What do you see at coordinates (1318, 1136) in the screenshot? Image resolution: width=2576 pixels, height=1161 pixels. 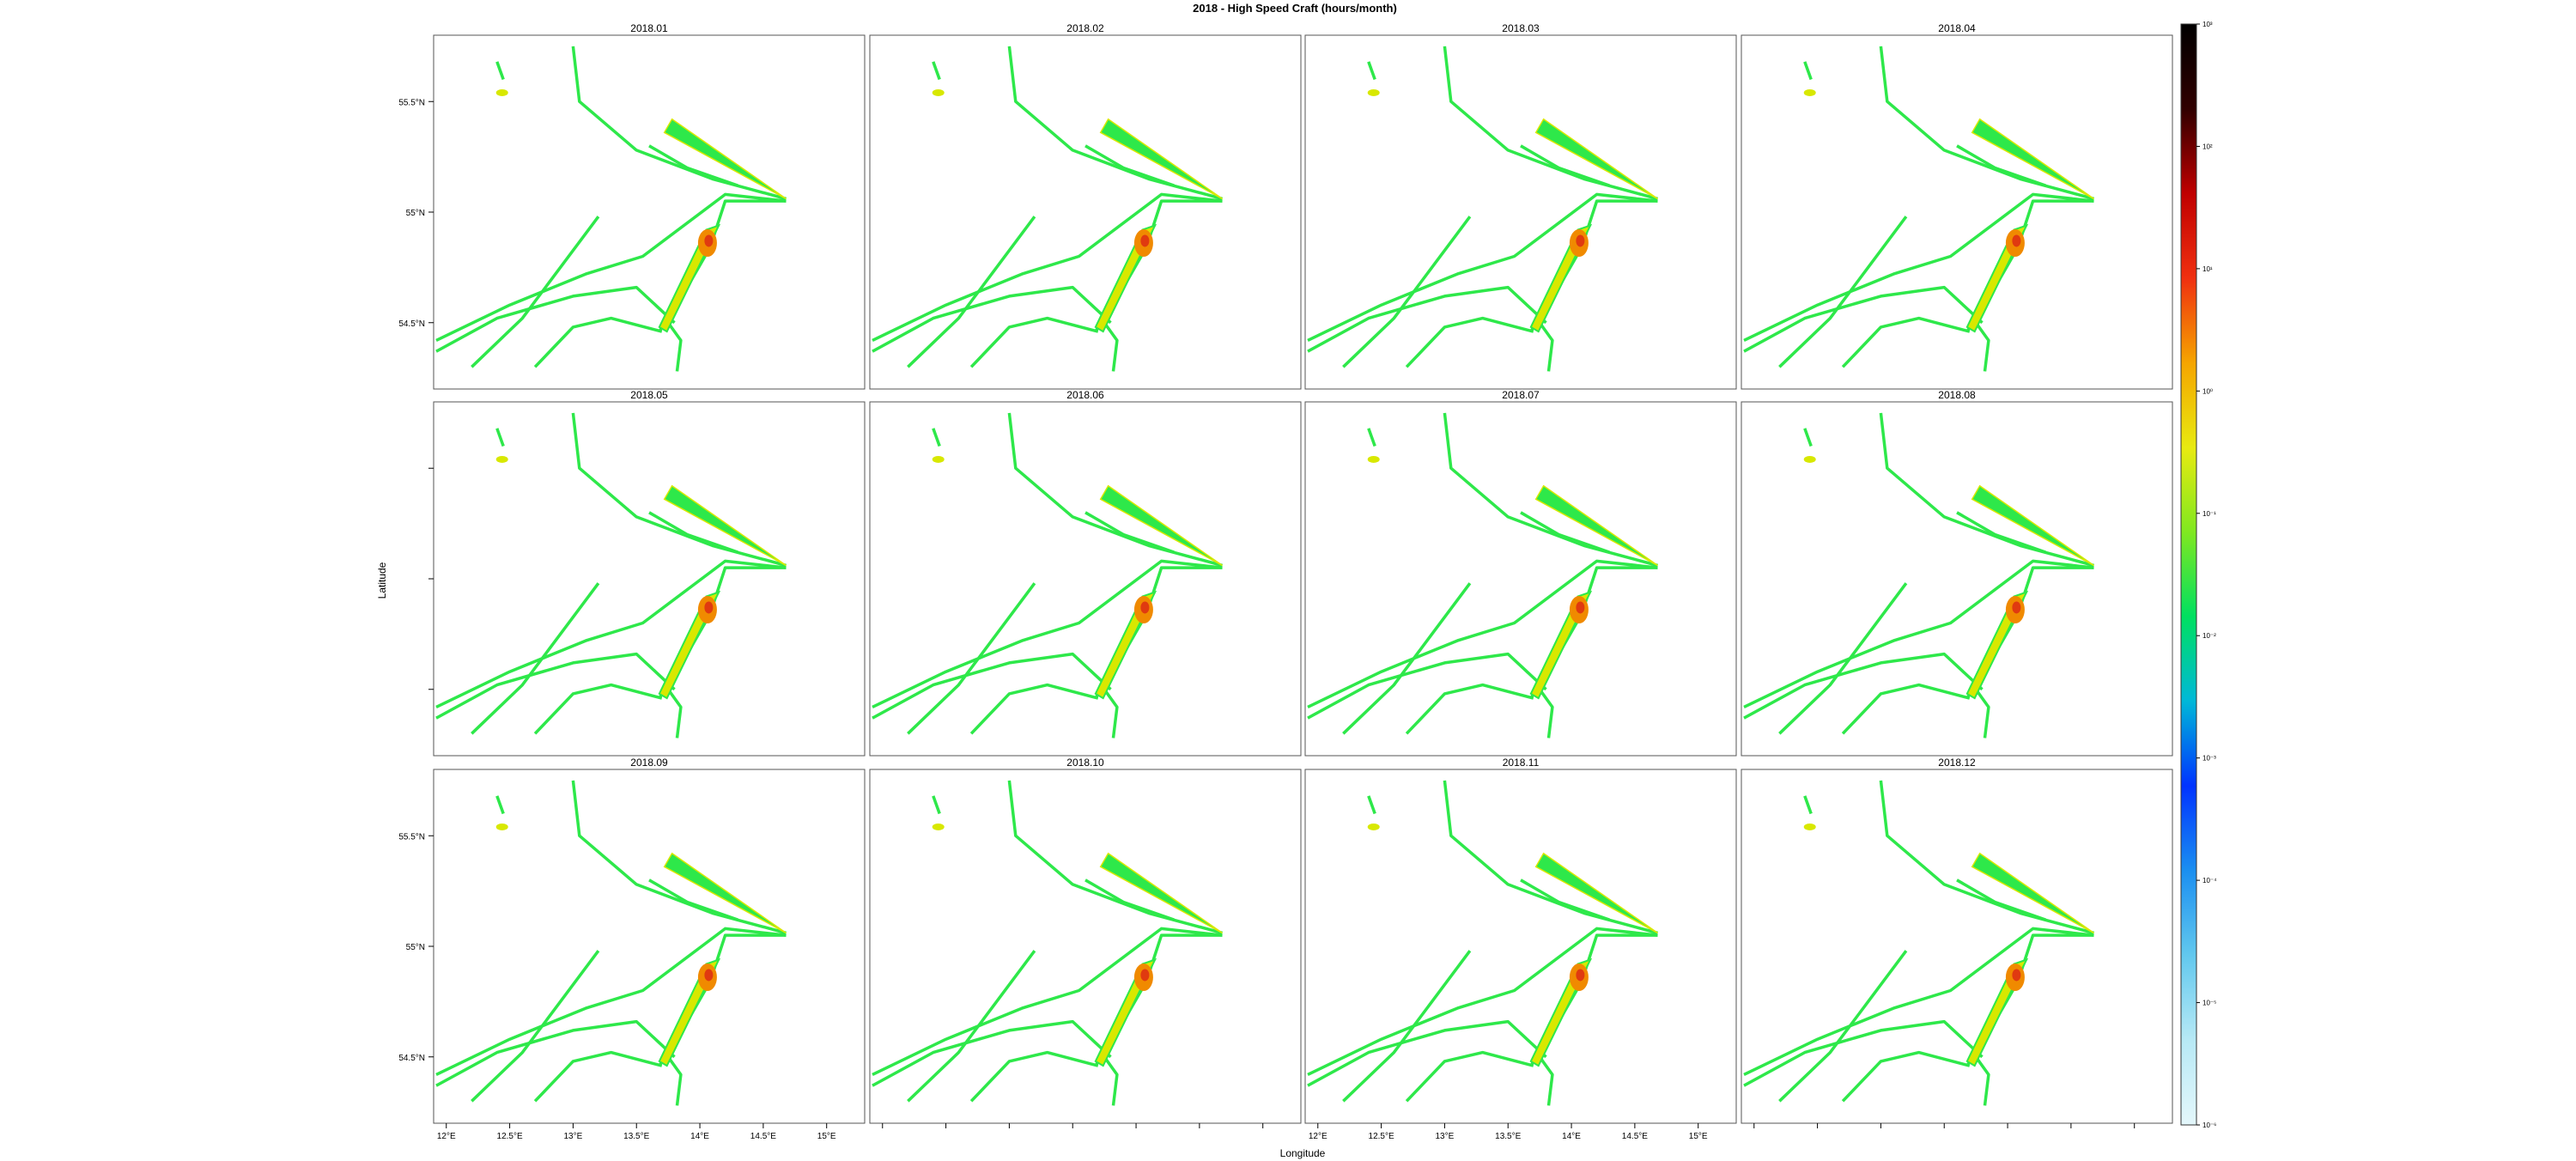 I see `x-tick-label: 12°E` at bounding box center [1318, 1136].